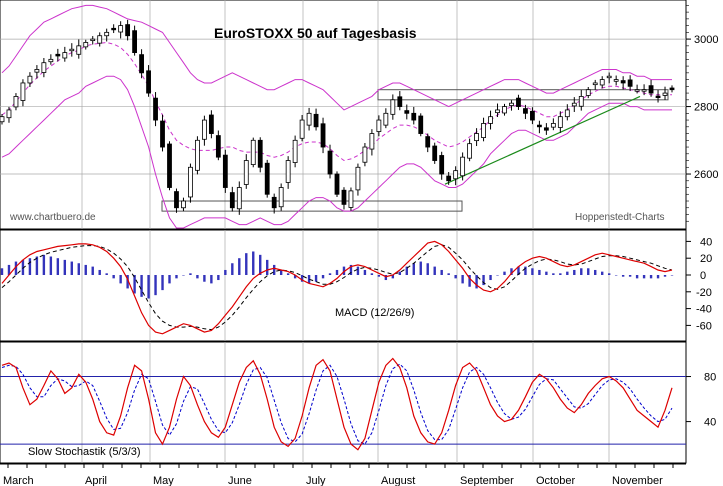 The width and height of the screenshot is (723, 486). I want to click on price-y-axis: 2600 2800 3000, so click(702, 113).